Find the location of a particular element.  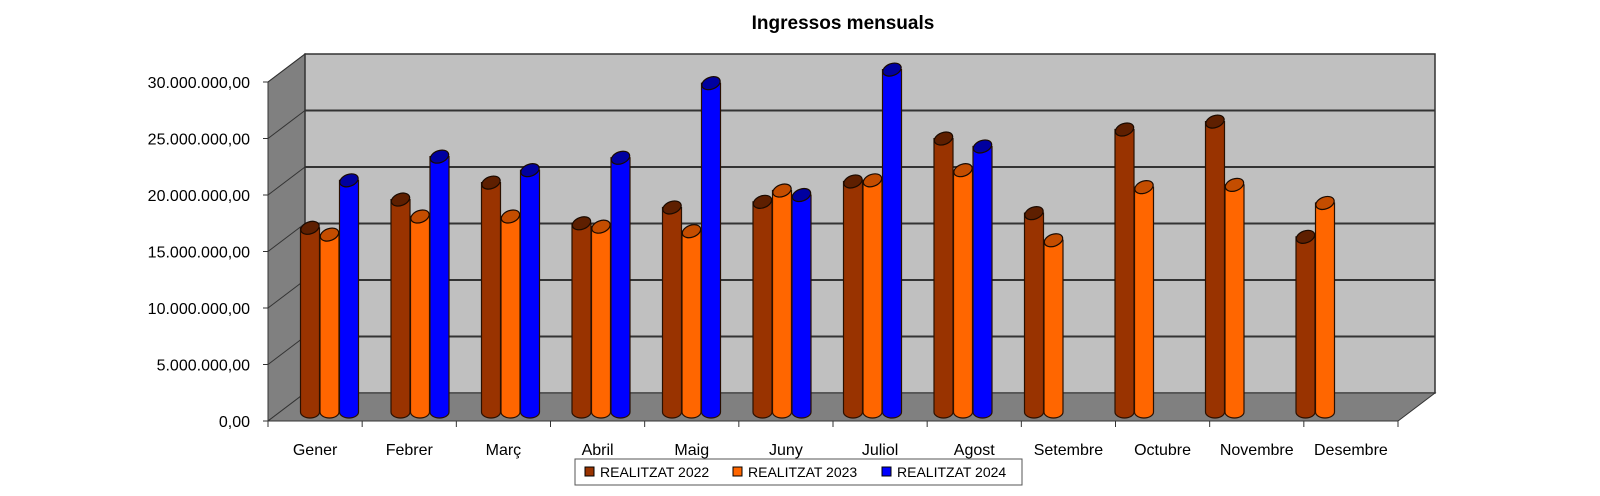

x-tick-label: Agost is located at coordinates (974, 450).